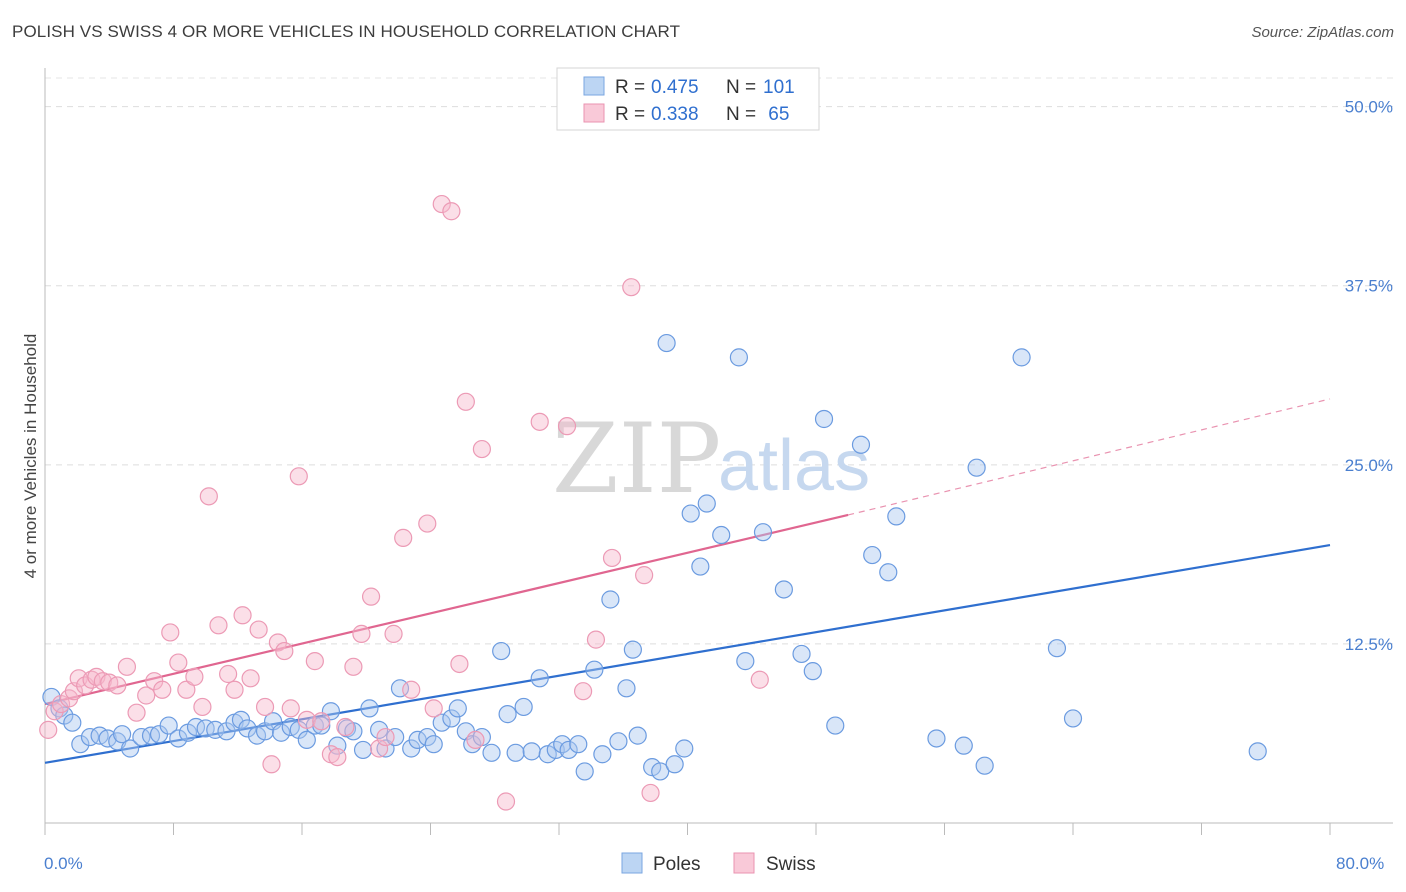 Image resolution: width=1406 pixels, height=892 pixels. Describe the element at coordinates (1089, 457) in the screenshot. I see `trendline-swiss-extension` at that location.